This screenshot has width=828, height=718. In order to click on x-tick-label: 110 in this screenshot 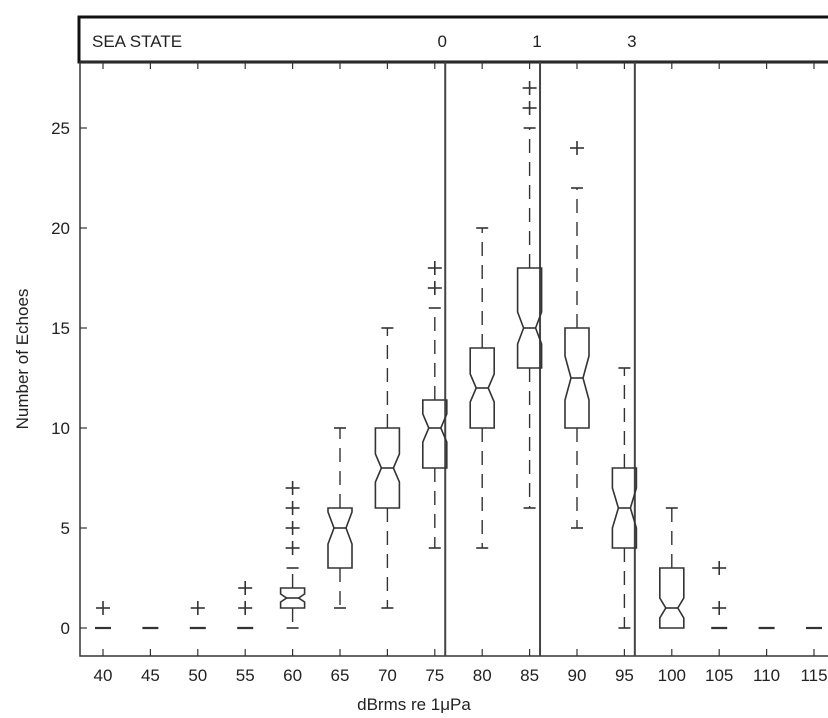, I will do `click(766, 675)`.